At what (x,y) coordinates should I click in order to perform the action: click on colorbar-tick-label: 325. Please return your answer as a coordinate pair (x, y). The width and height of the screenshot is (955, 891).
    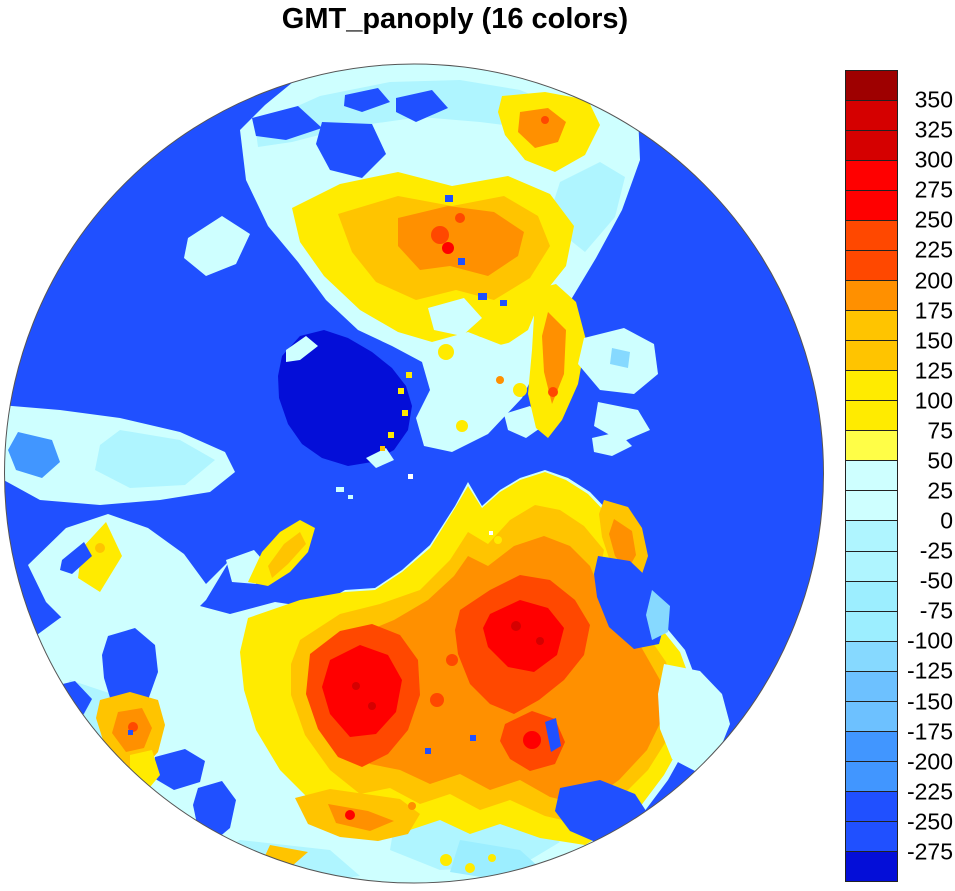
    Looking at the image, I should click on (933, 129).